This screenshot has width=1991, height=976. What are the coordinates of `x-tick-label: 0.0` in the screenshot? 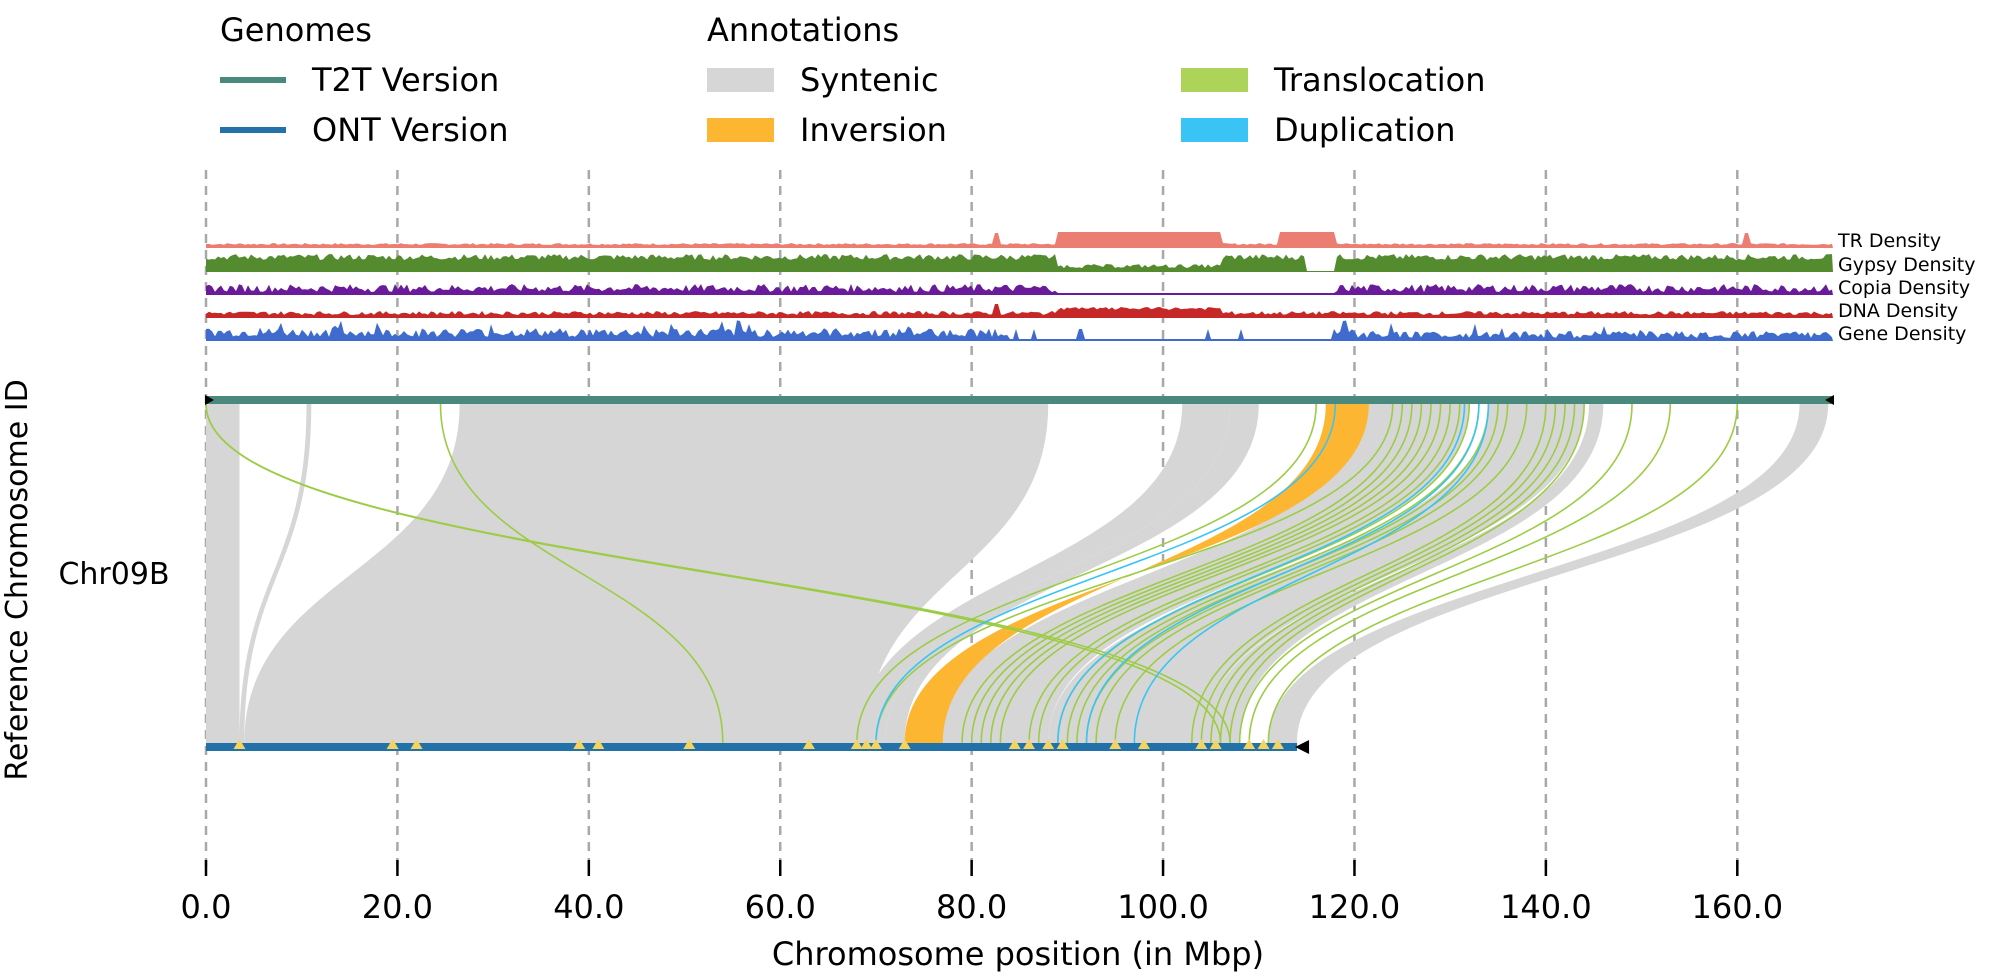 It's located at (206, 907).